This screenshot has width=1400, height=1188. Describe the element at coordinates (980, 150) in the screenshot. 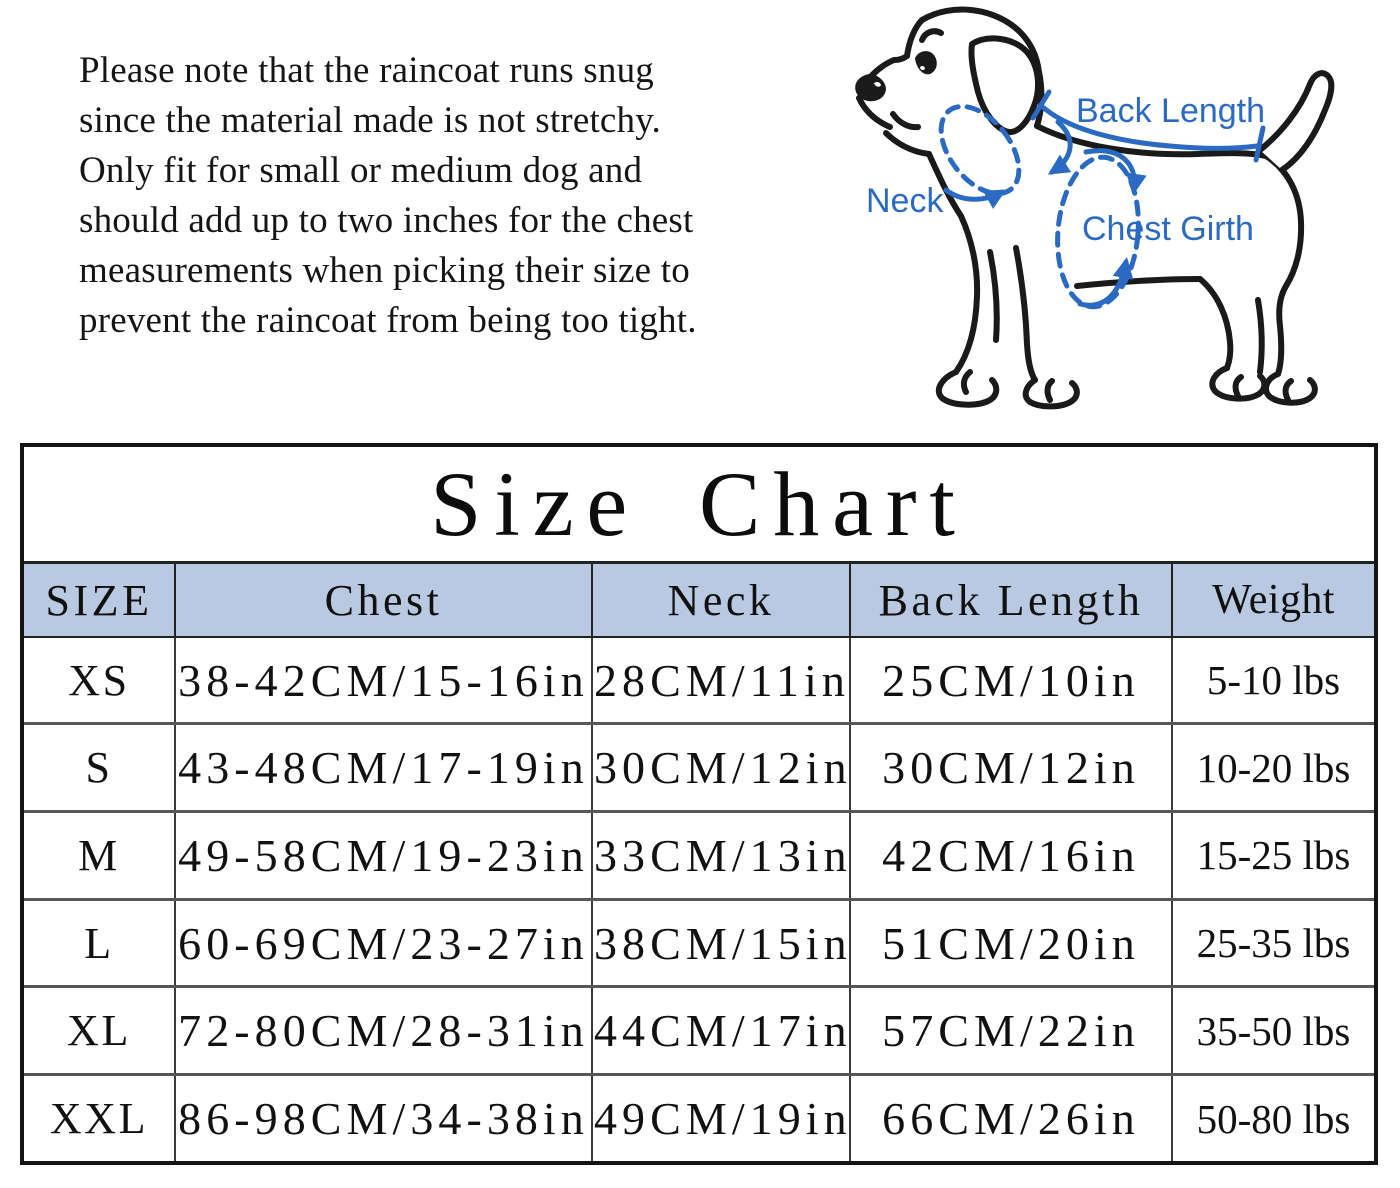

I see `neck-ellipse` at that location.